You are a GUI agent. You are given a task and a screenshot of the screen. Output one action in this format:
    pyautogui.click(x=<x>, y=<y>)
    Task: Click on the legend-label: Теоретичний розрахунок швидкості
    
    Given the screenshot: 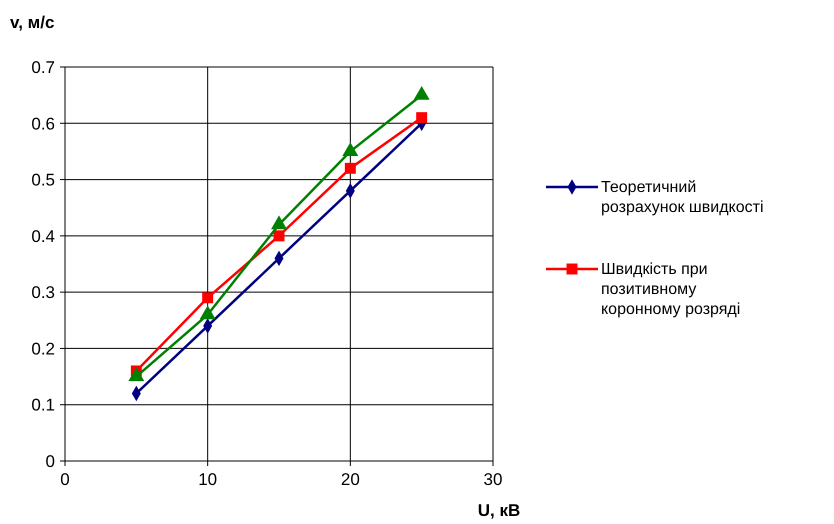 What is the action you would take?
    pyautogui.click(x=682, y=197)
    